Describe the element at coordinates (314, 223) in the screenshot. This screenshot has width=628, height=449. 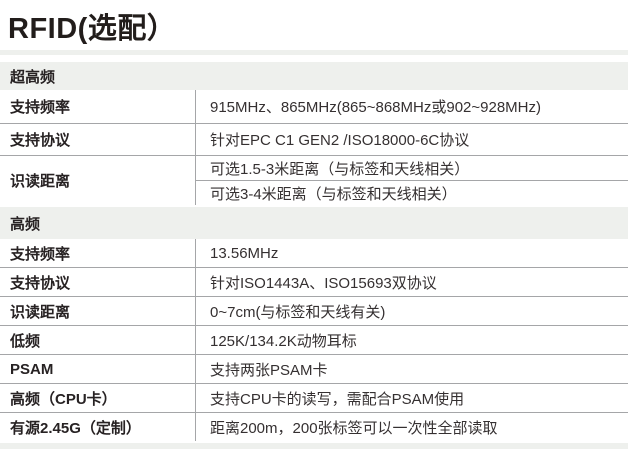
I see `section-header-hf: 高频` at that location.